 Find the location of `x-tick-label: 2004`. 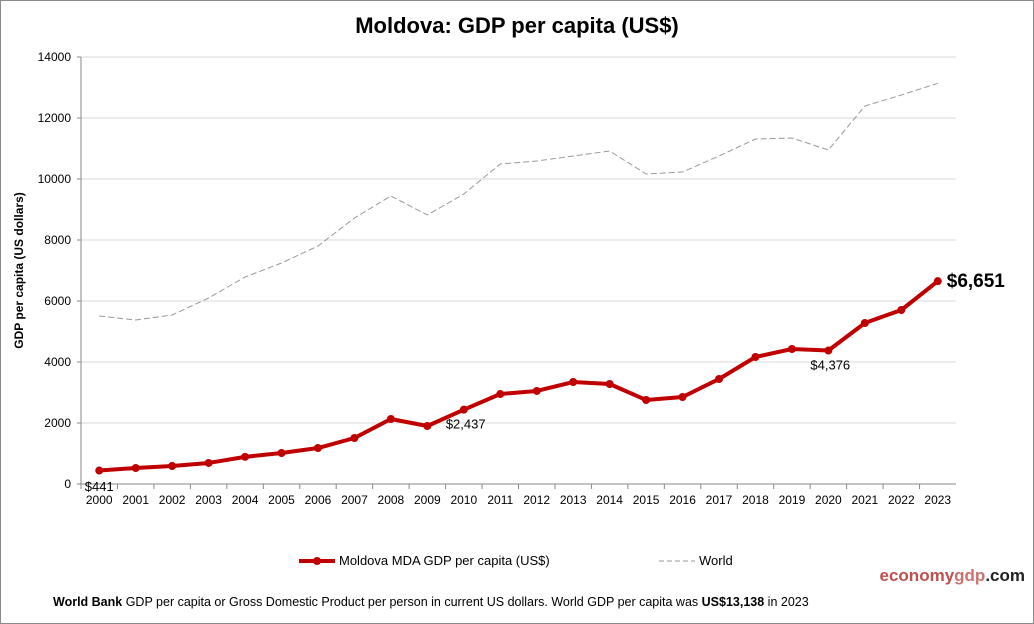

x-tick-label: 2004 is located at coordinates (245, 500).